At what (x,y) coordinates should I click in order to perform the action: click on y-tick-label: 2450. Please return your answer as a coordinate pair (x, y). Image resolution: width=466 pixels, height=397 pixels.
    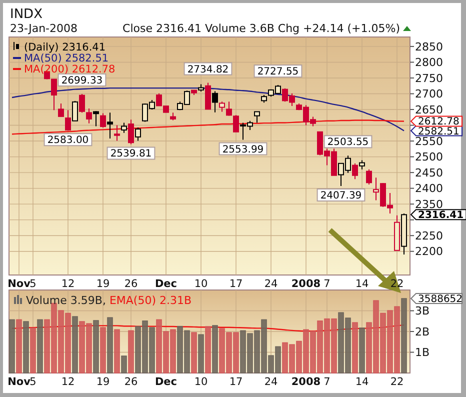
    Looking at the image, I should click on (429, 173).